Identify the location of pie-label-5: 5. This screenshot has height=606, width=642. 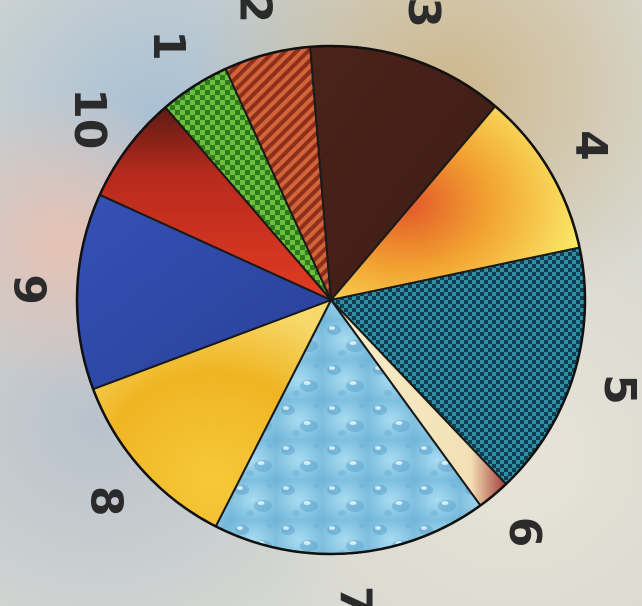
(618, 389).